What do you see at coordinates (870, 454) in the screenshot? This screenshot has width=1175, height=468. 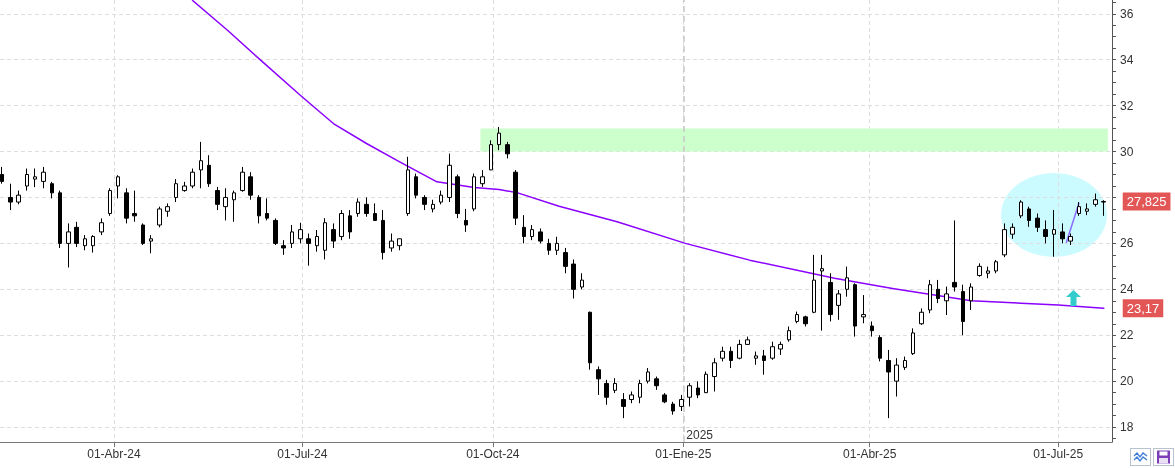 I see `x-tick-label: 01-Abr-25` at bounding box center [870, 454].